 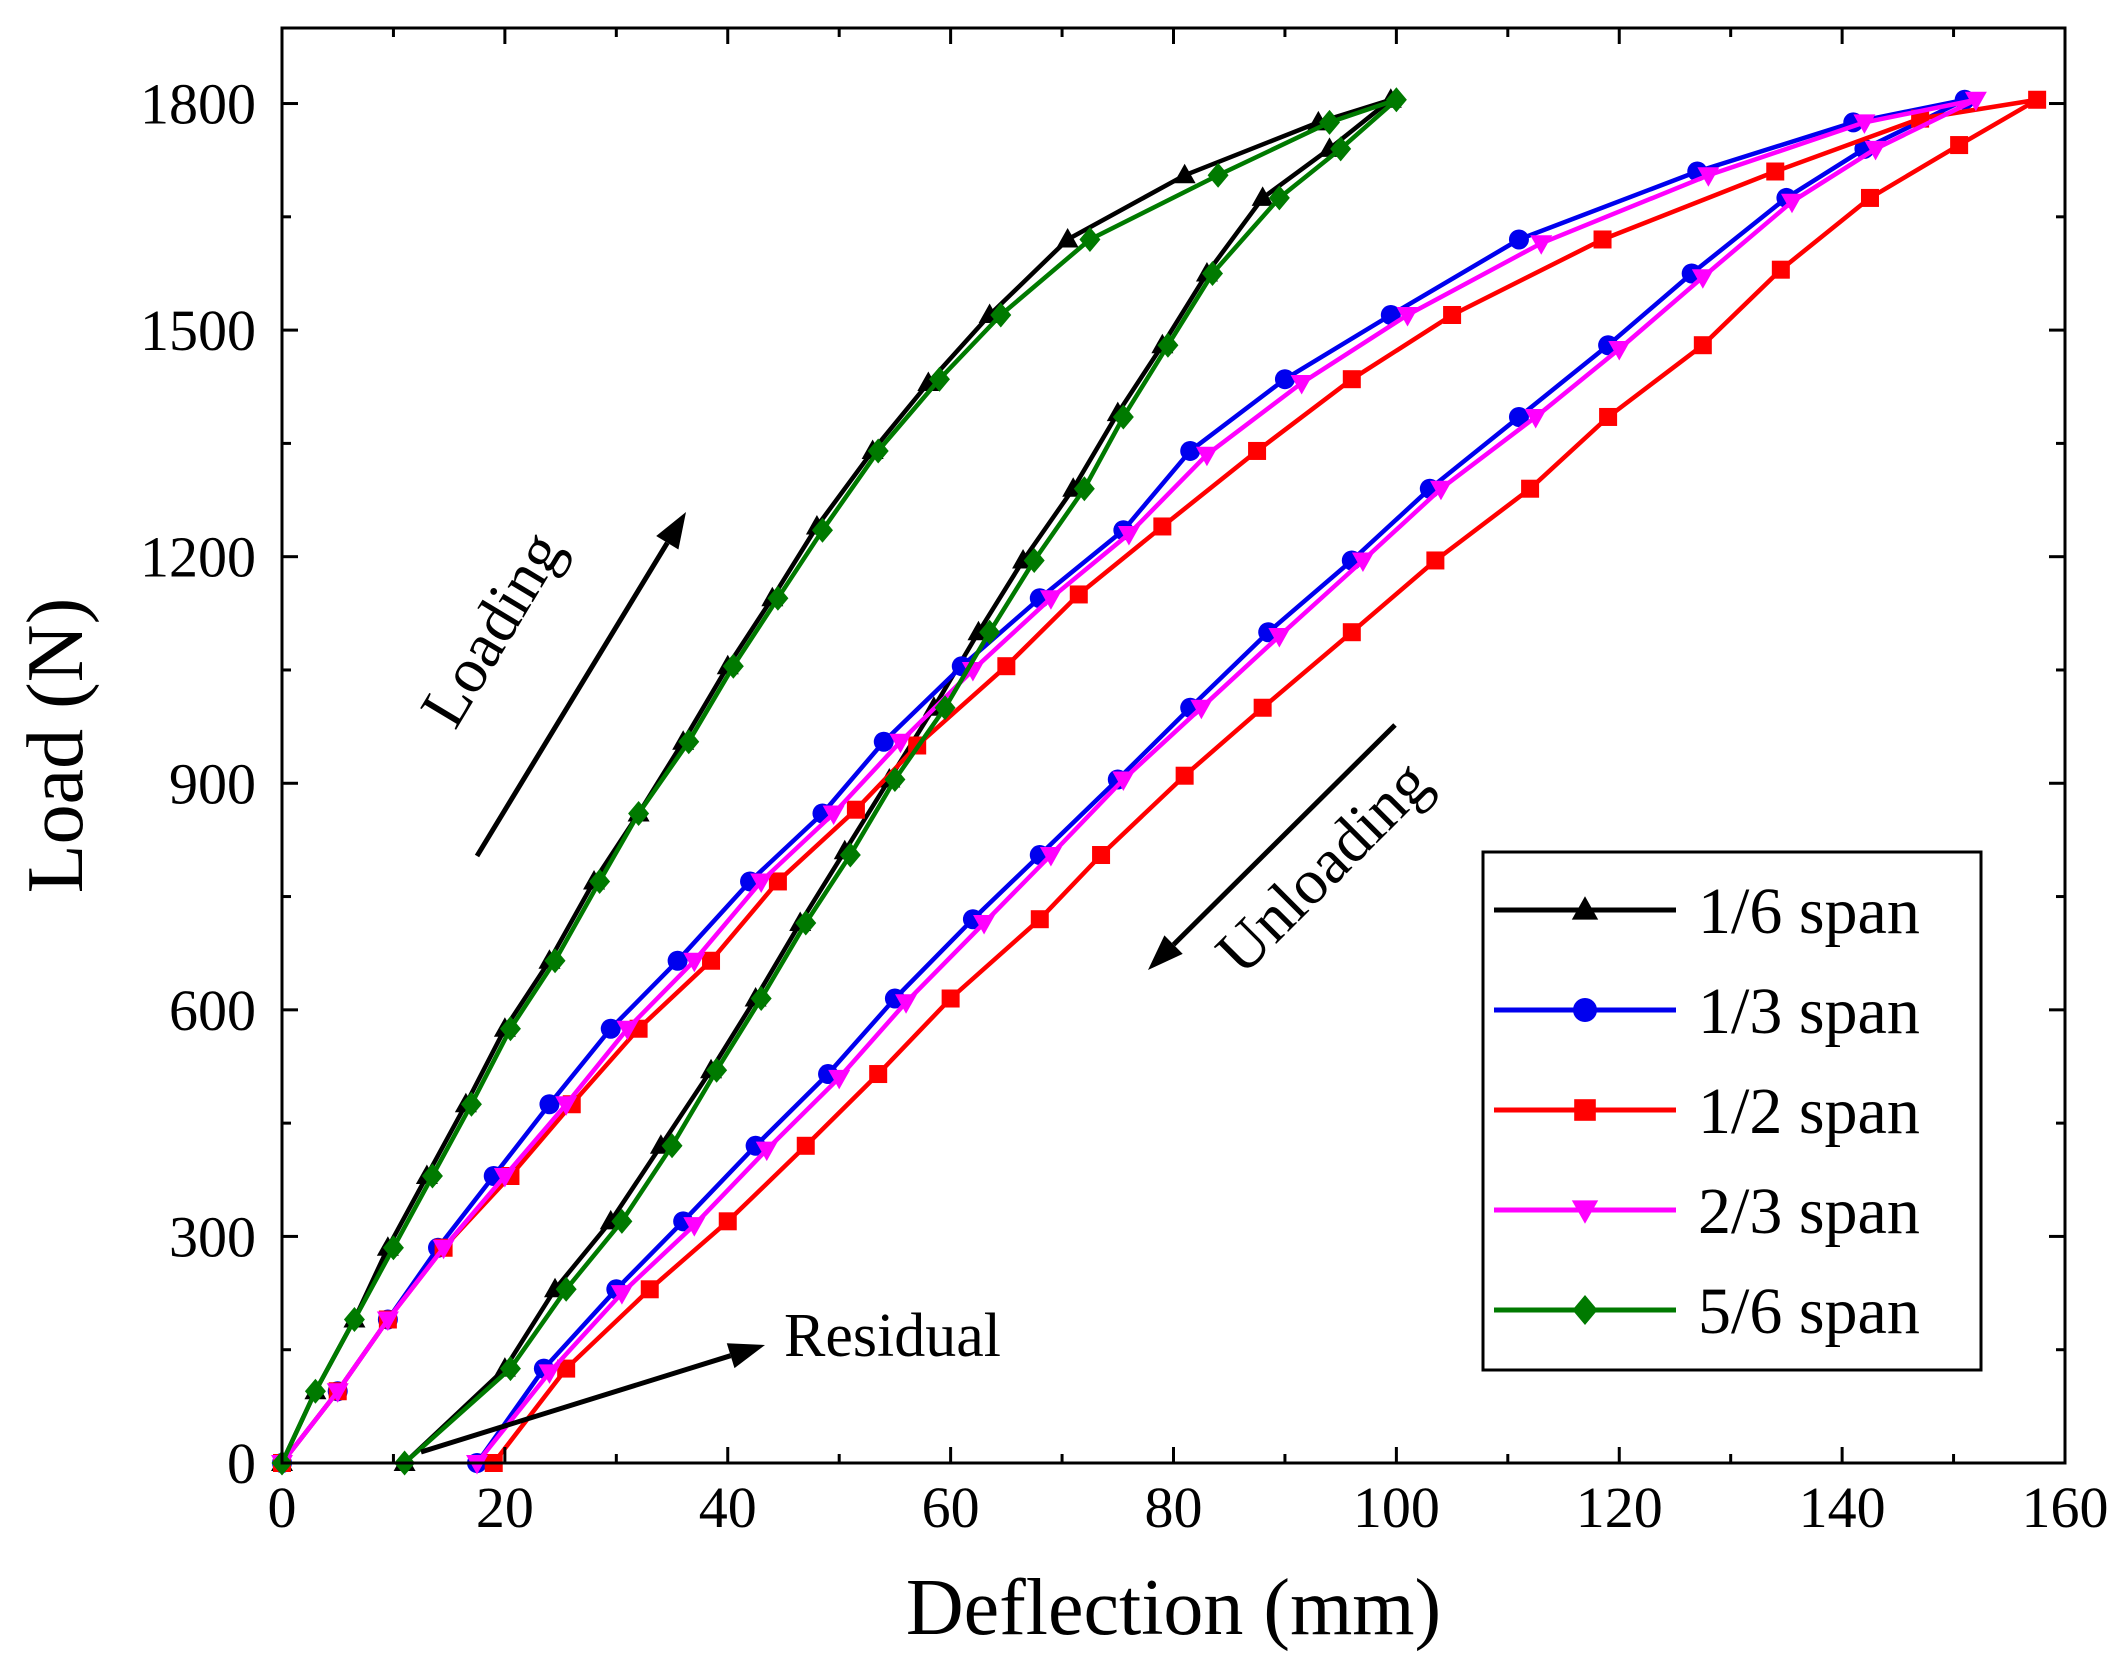 What do you see at coordinates (1165, 952) in the screenshot?
I see `unloading-arrow-head` at bounding box center [1165, 952].